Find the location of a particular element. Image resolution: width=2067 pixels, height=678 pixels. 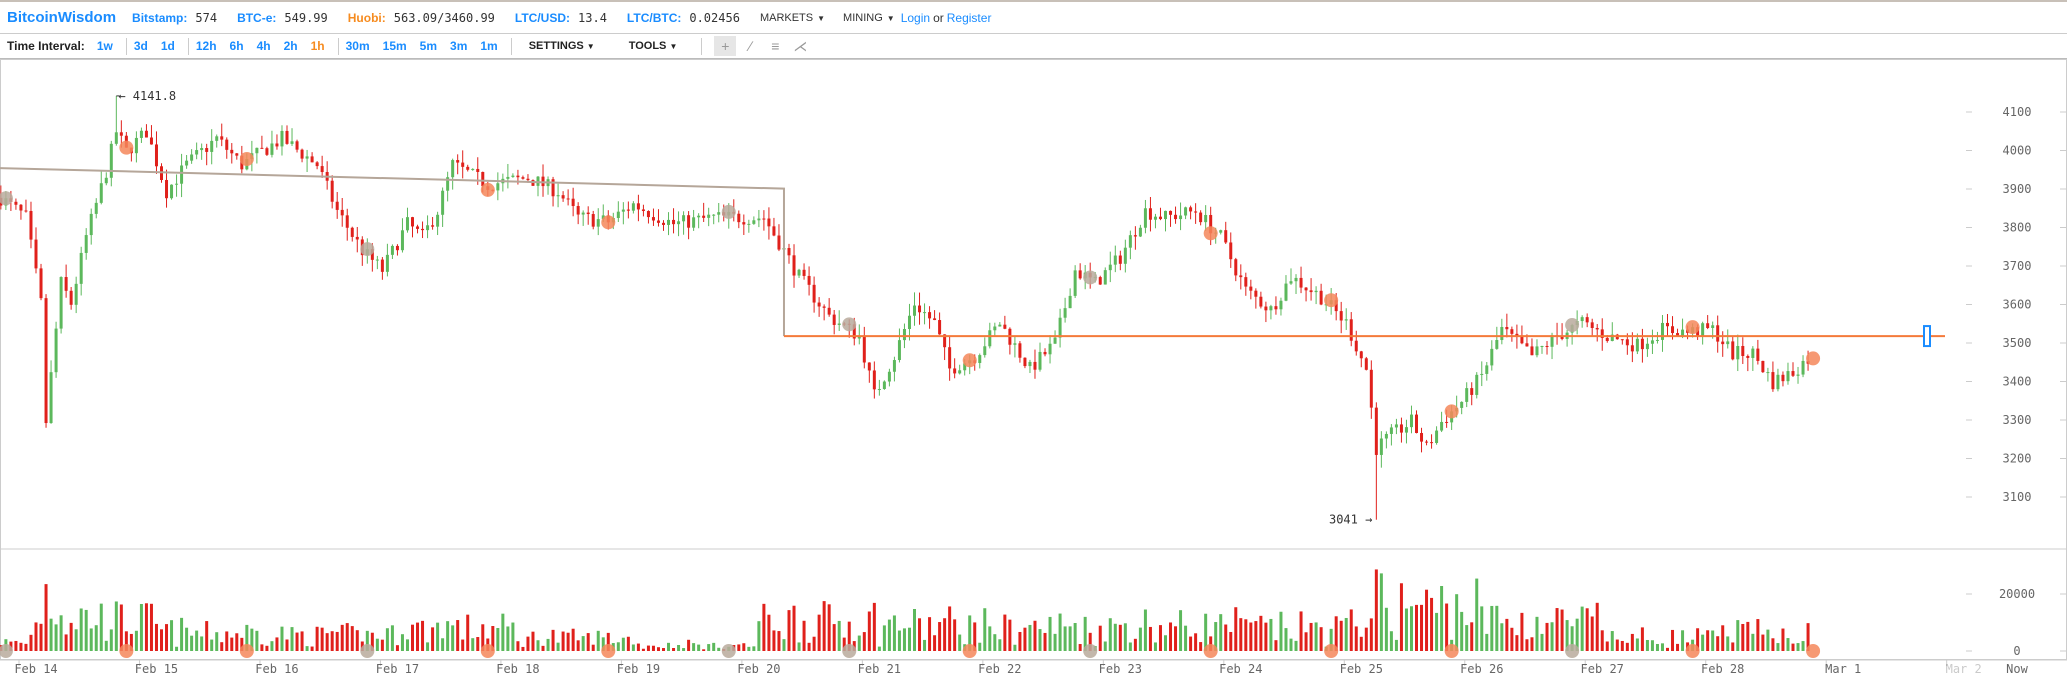

price-tick-label: 3700 is located at coordinates (2017, 266).